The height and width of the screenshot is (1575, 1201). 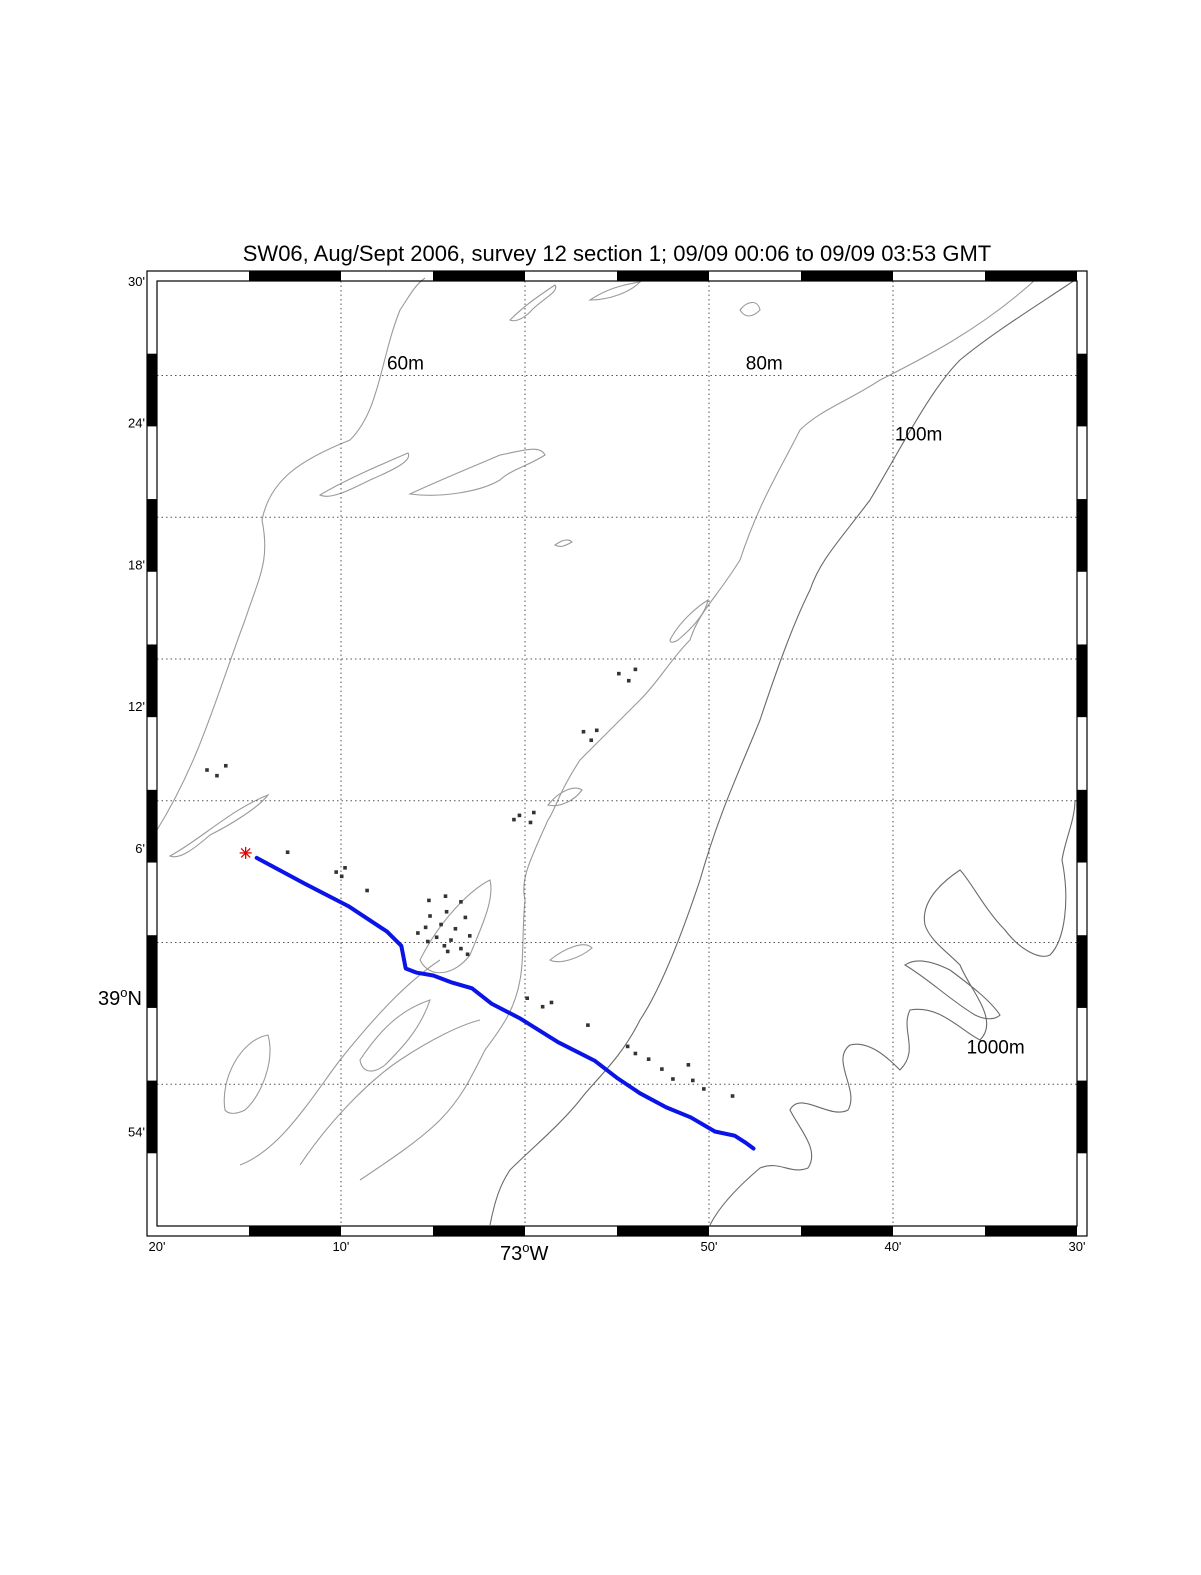 I want to click on lon-tick-label: 30', so click(x=1077, y=1246).